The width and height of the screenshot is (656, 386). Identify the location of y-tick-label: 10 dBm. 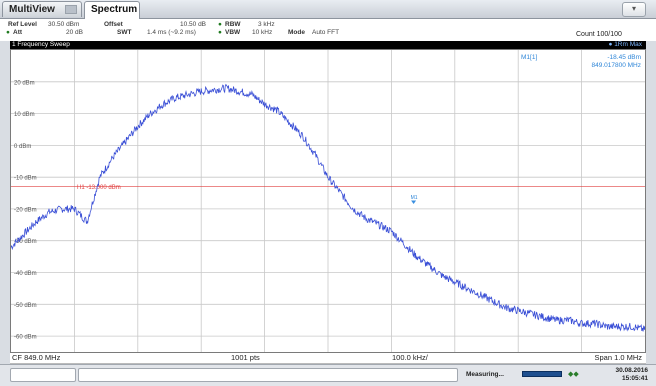
(24, 115).